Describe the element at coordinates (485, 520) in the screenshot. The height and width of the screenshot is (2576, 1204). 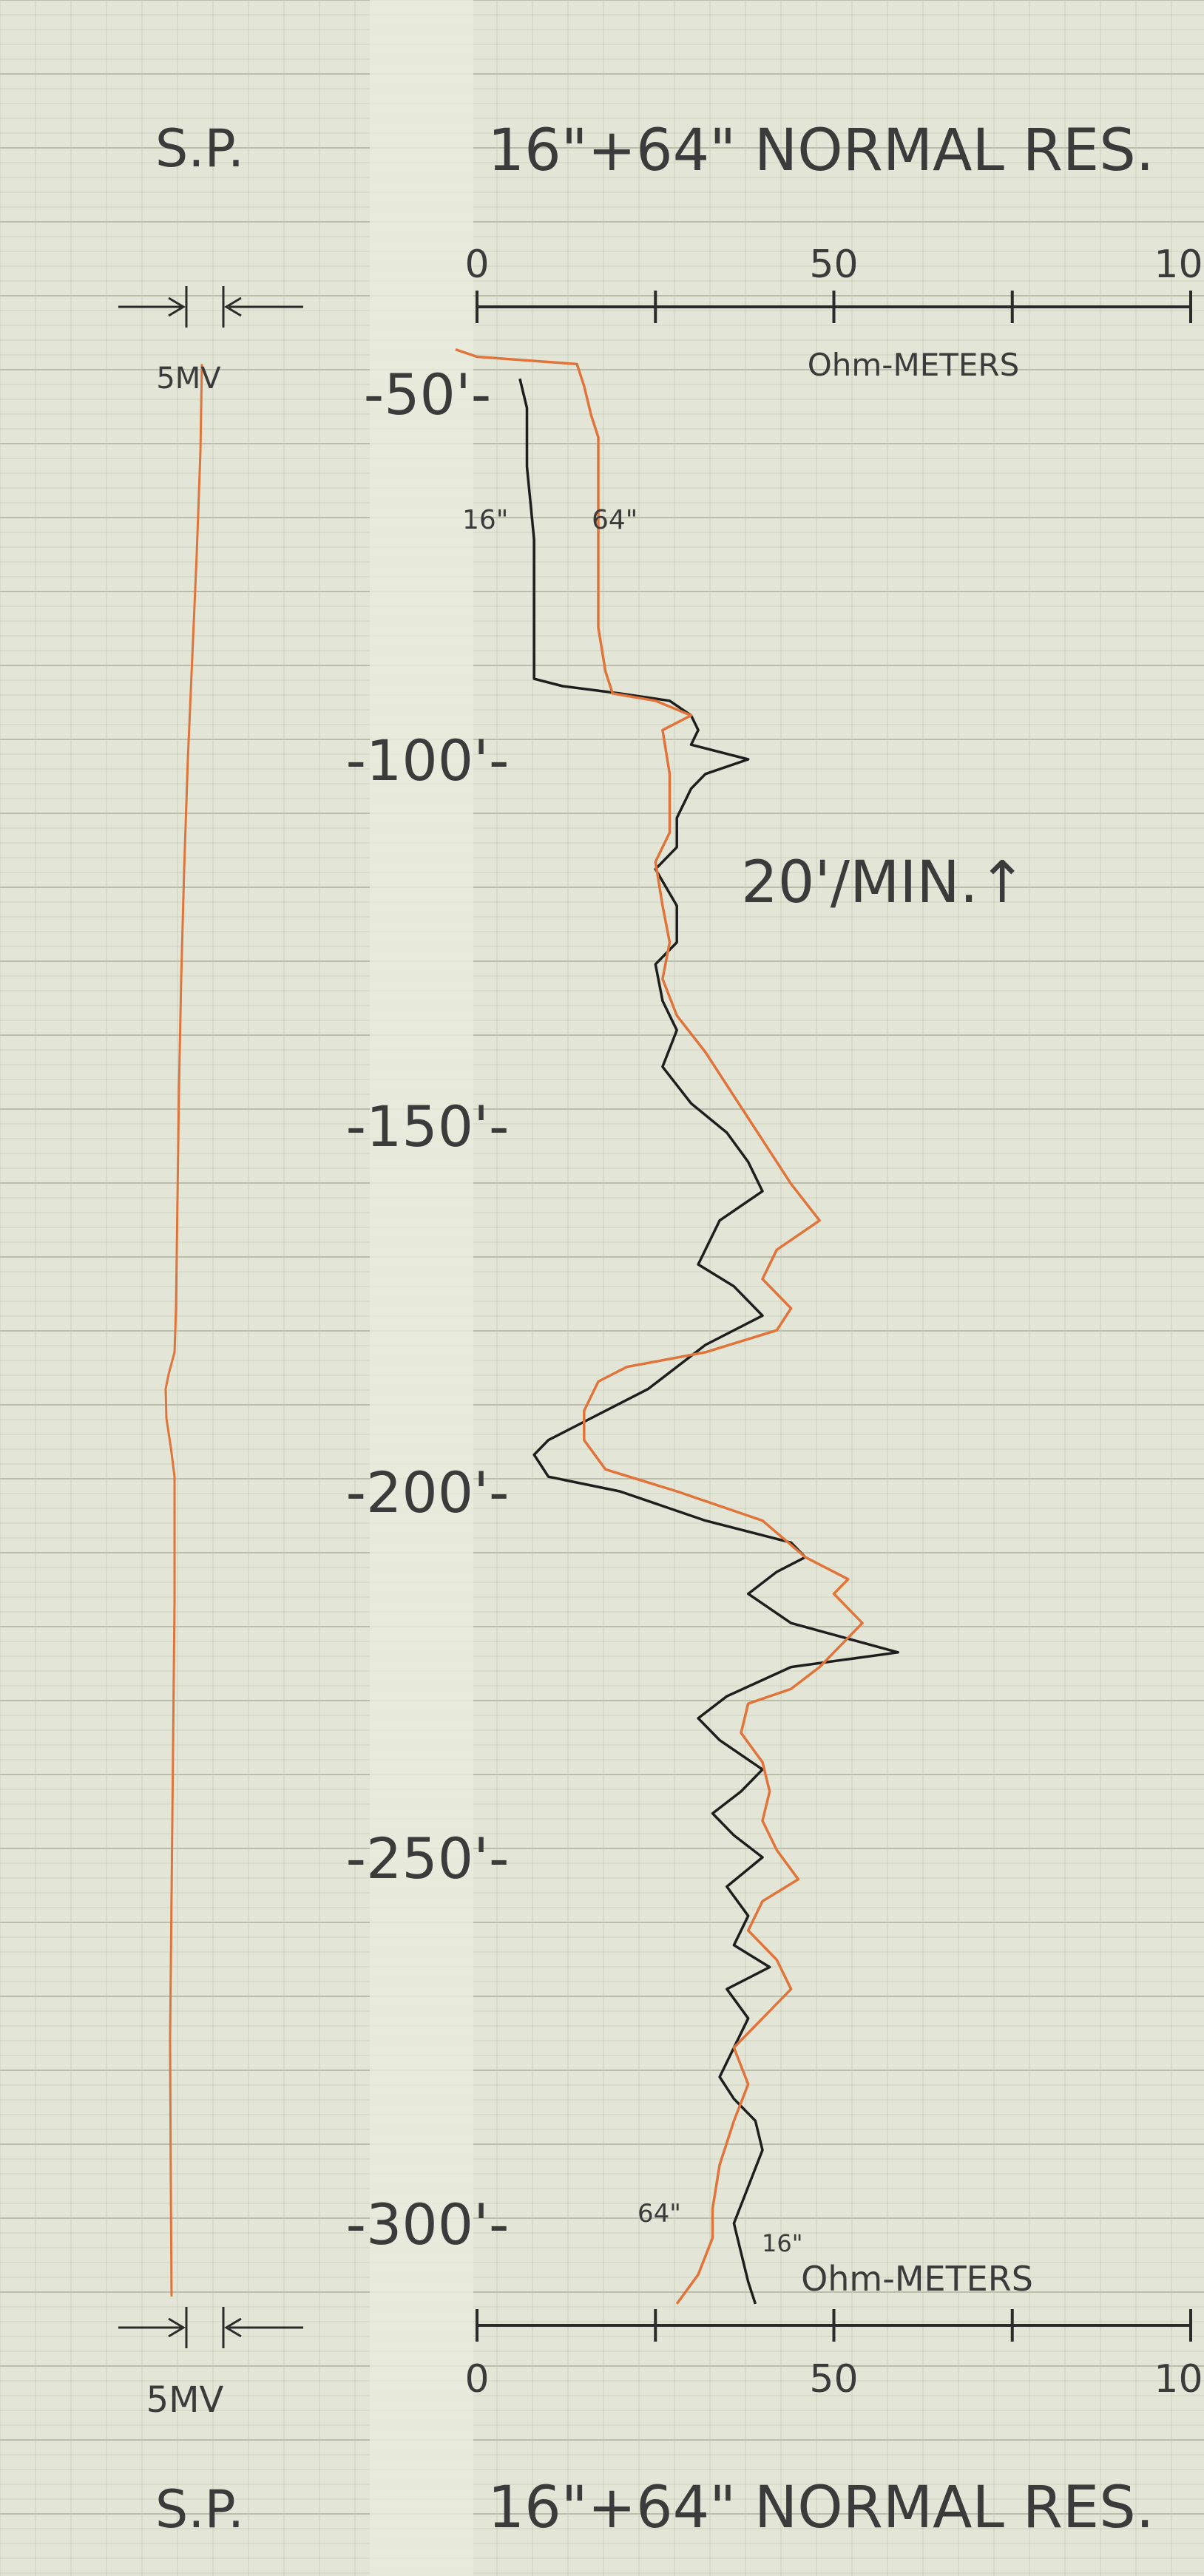
I see `label-16in-top: 16"` at that location.